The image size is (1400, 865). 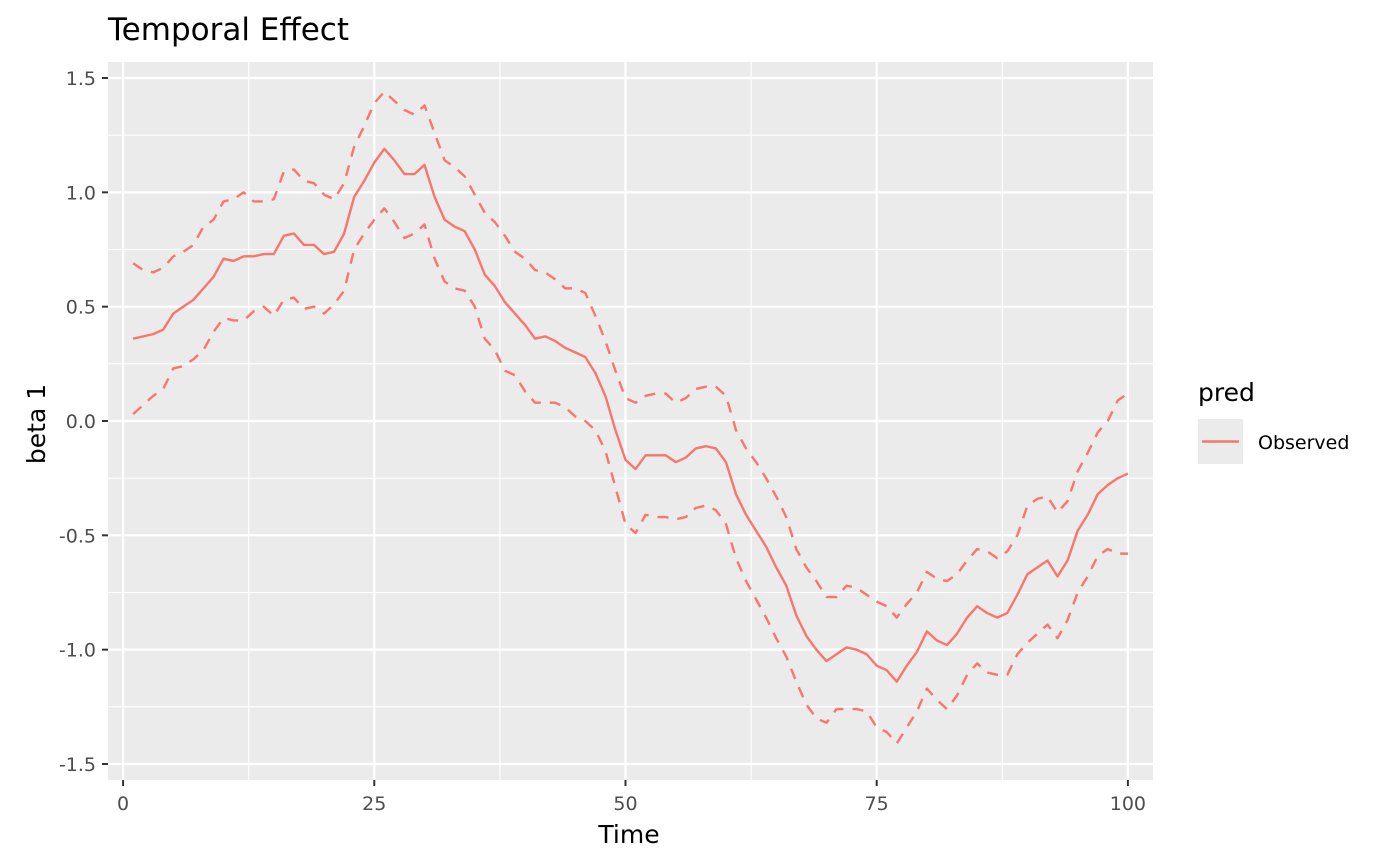 What do you see at coordinates (36, 424) in the screenshot?
I see `y-axis-title: beta 1` at bounding box center [36, 424].